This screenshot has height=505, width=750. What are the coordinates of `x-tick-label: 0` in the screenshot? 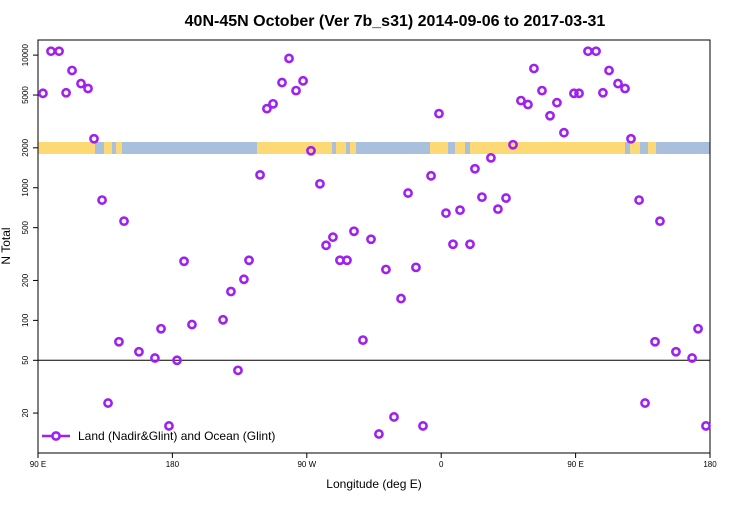 It's located at (441, 464).